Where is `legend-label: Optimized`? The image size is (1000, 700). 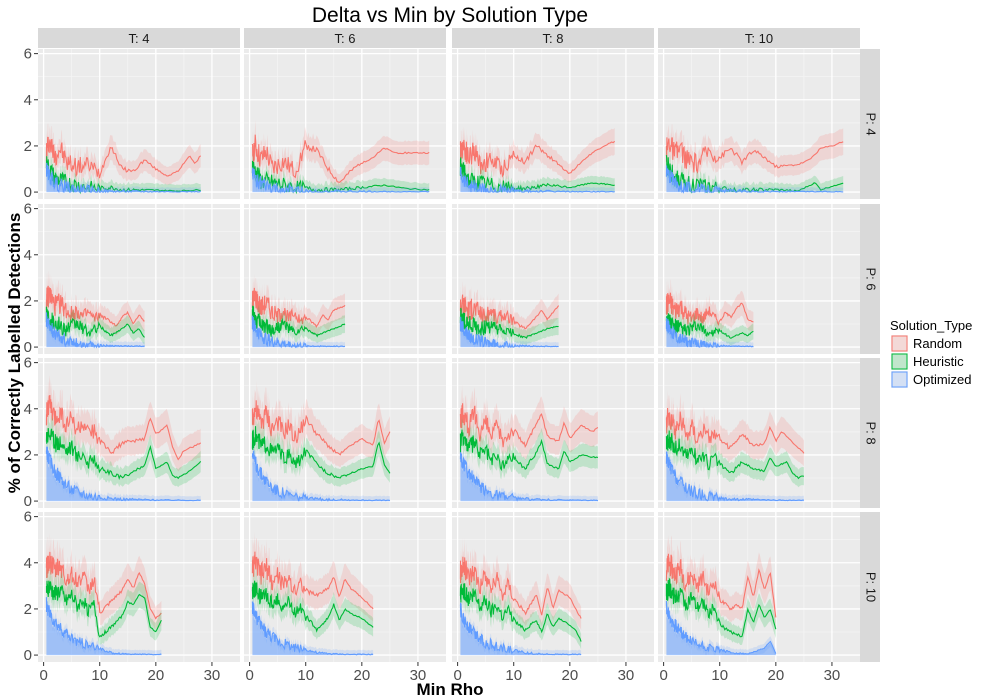 legend-label: Optimized is located at coordinates (942, 379).